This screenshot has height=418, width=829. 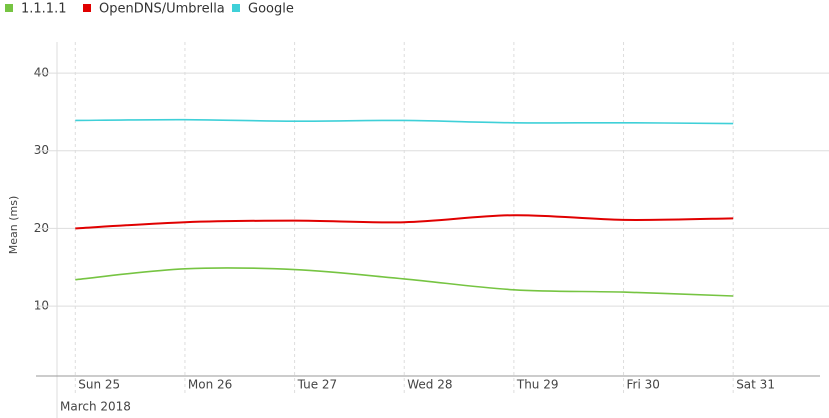 What do you see at coordinates (537, 385) in the screenshot?
I see `x-tick-label: Thu 29` at bounding box center [537, 385].